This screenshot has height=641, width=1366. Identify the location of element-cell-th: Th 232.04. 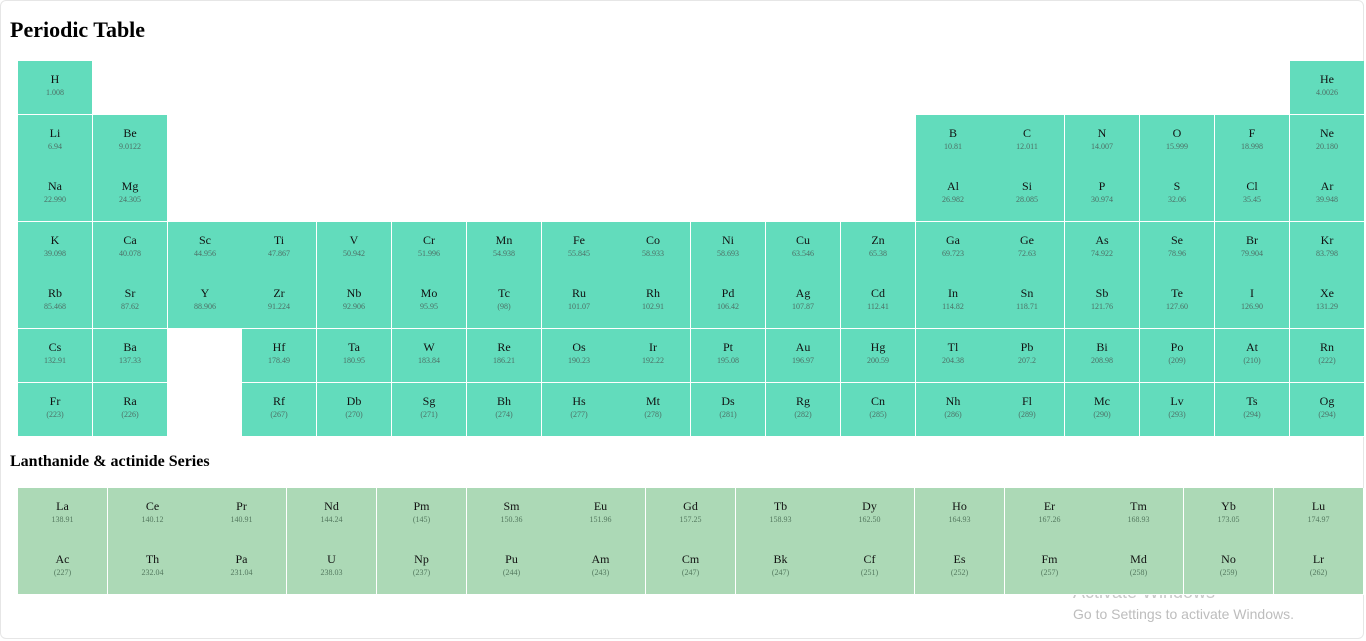
(153, 568).